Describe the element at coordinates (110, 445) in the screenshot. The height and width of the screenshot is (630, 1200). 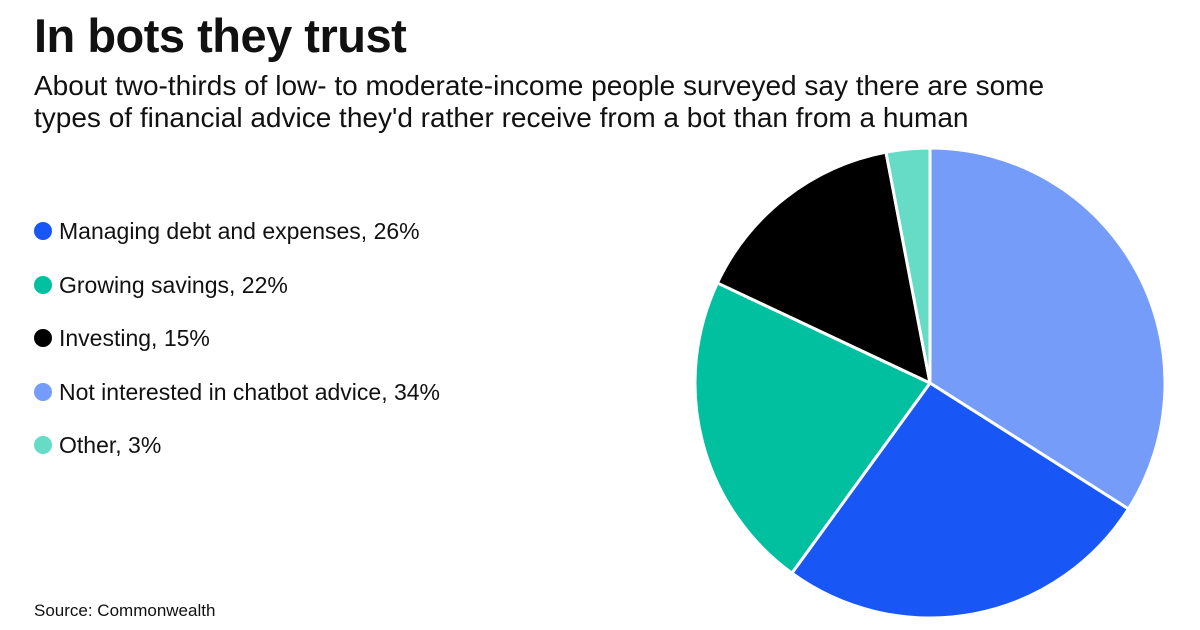
I see `legend-label-other: Other, 3%` at that location.